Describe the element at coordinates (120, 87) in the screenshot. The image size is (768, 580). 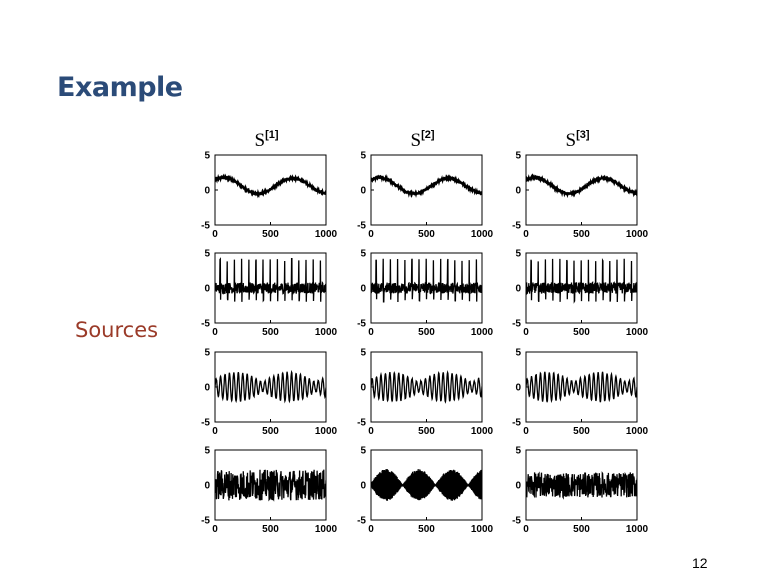
I see `slide-title: Example` at that location.